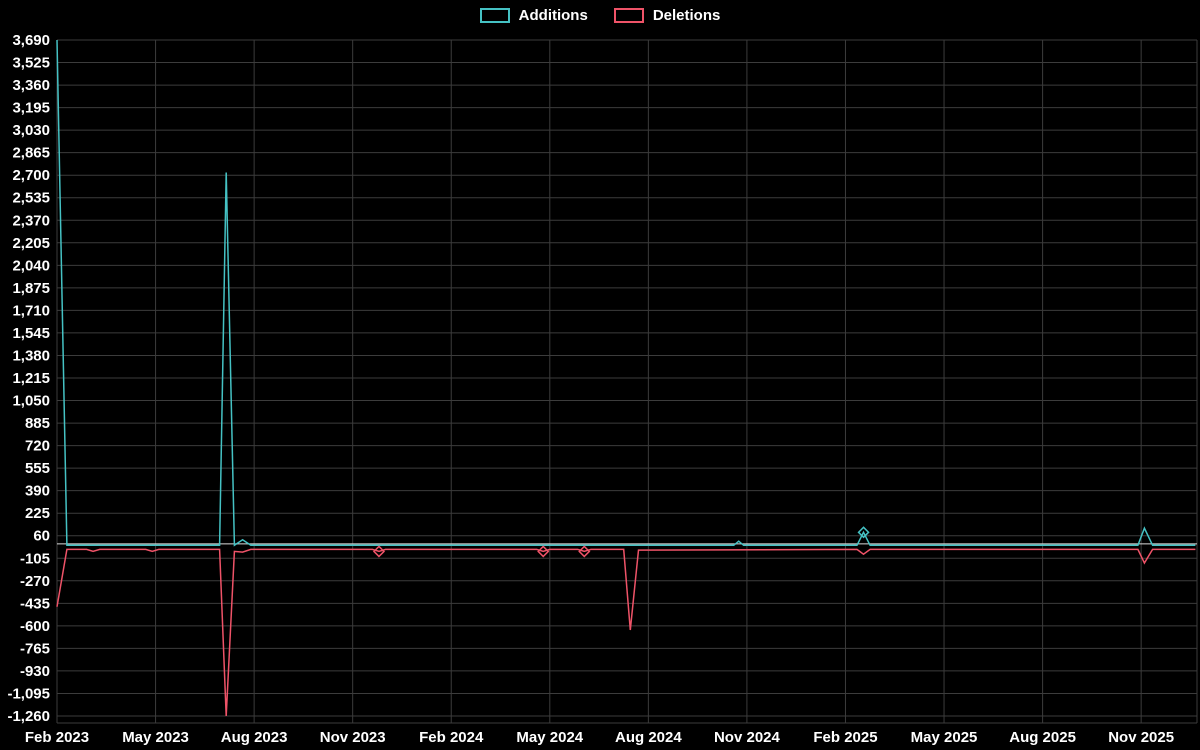 The height and width of the screenshot is (750, 1200). What do you see at coordinates (494, 15) in the screenshot?
I see `additions-swatch-icon` at bounding box center [494, 15].